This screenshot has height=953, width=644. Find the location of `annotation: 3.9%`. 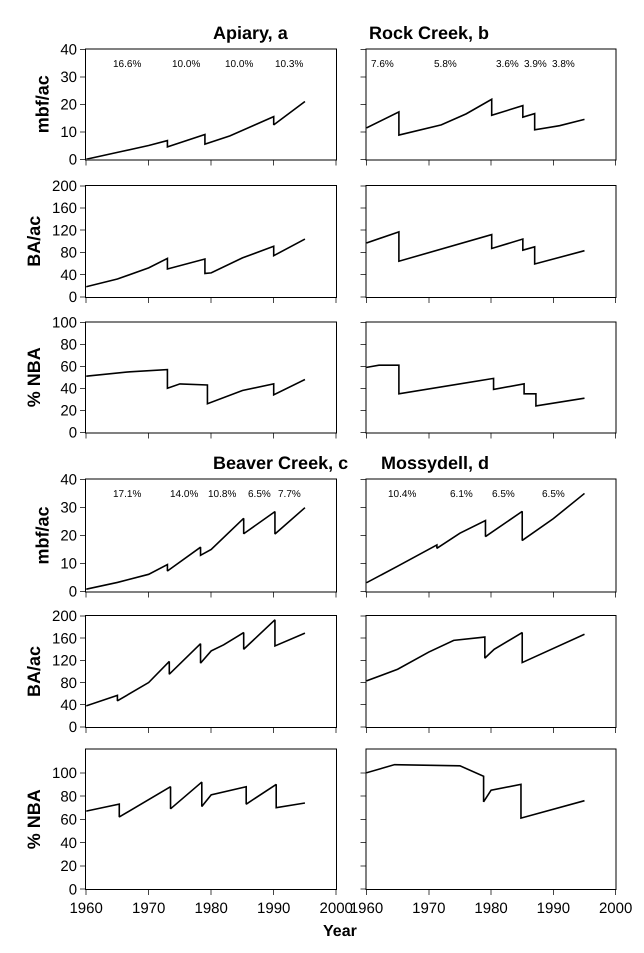

annotation: 3.9% is located at coordinates (535, 64).